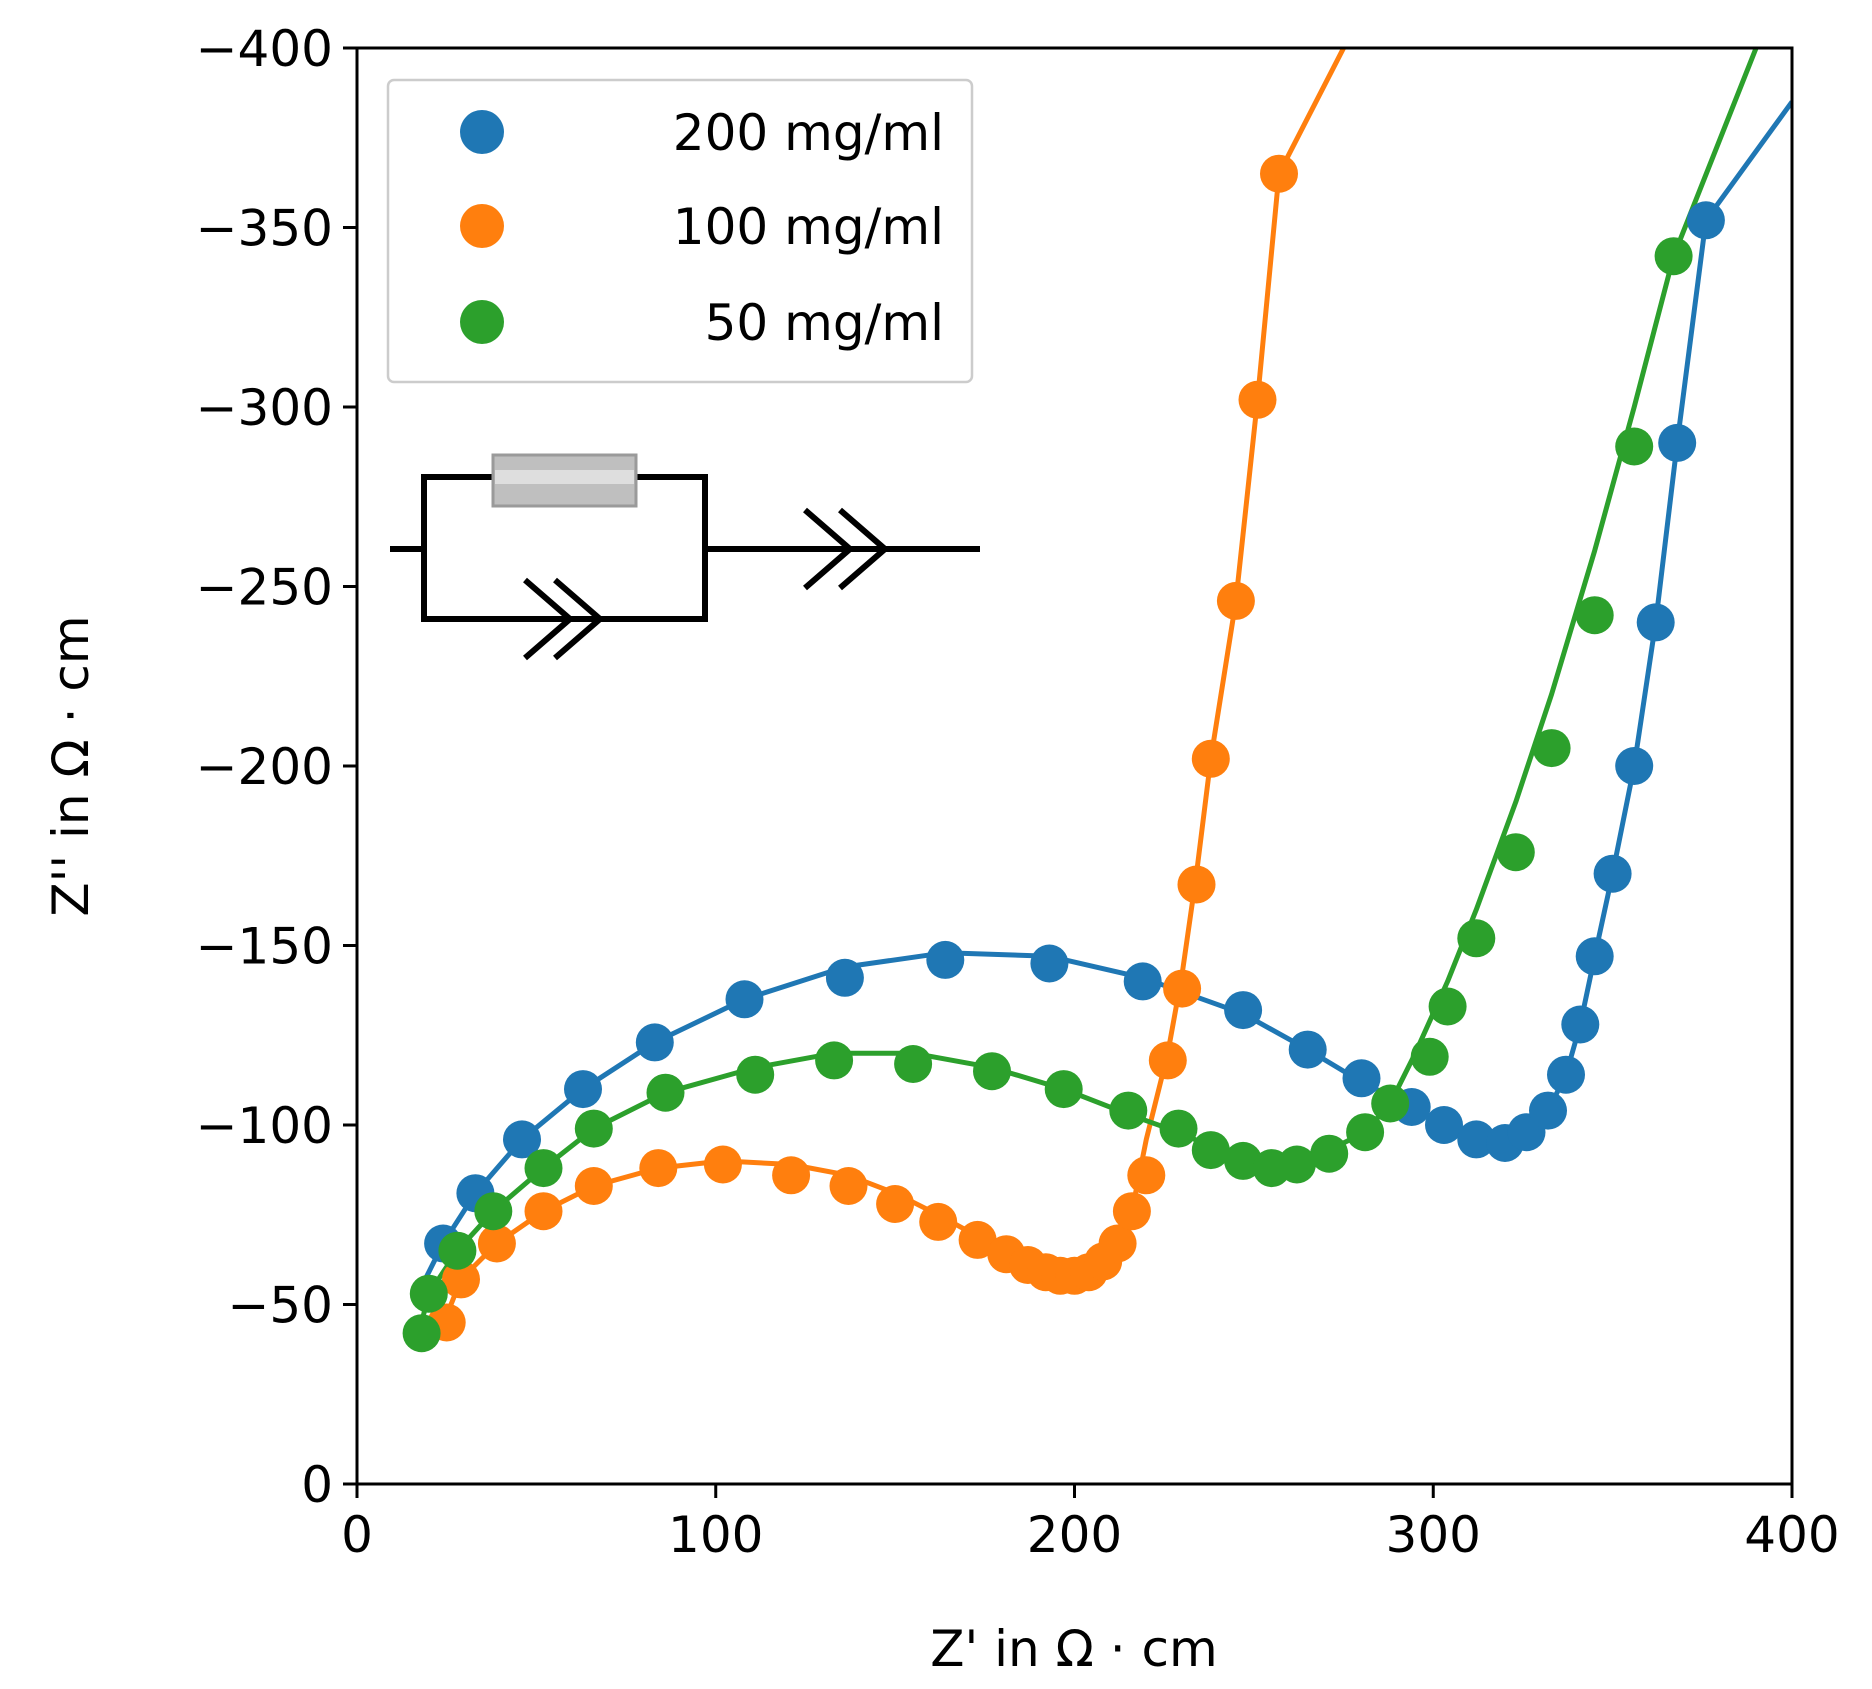 The height and width of the screenshot is (1689, 1872). Describe the element at coordinates (549, 619) in the screenshot. I see `cpe-icon-parallel-a` at that location.